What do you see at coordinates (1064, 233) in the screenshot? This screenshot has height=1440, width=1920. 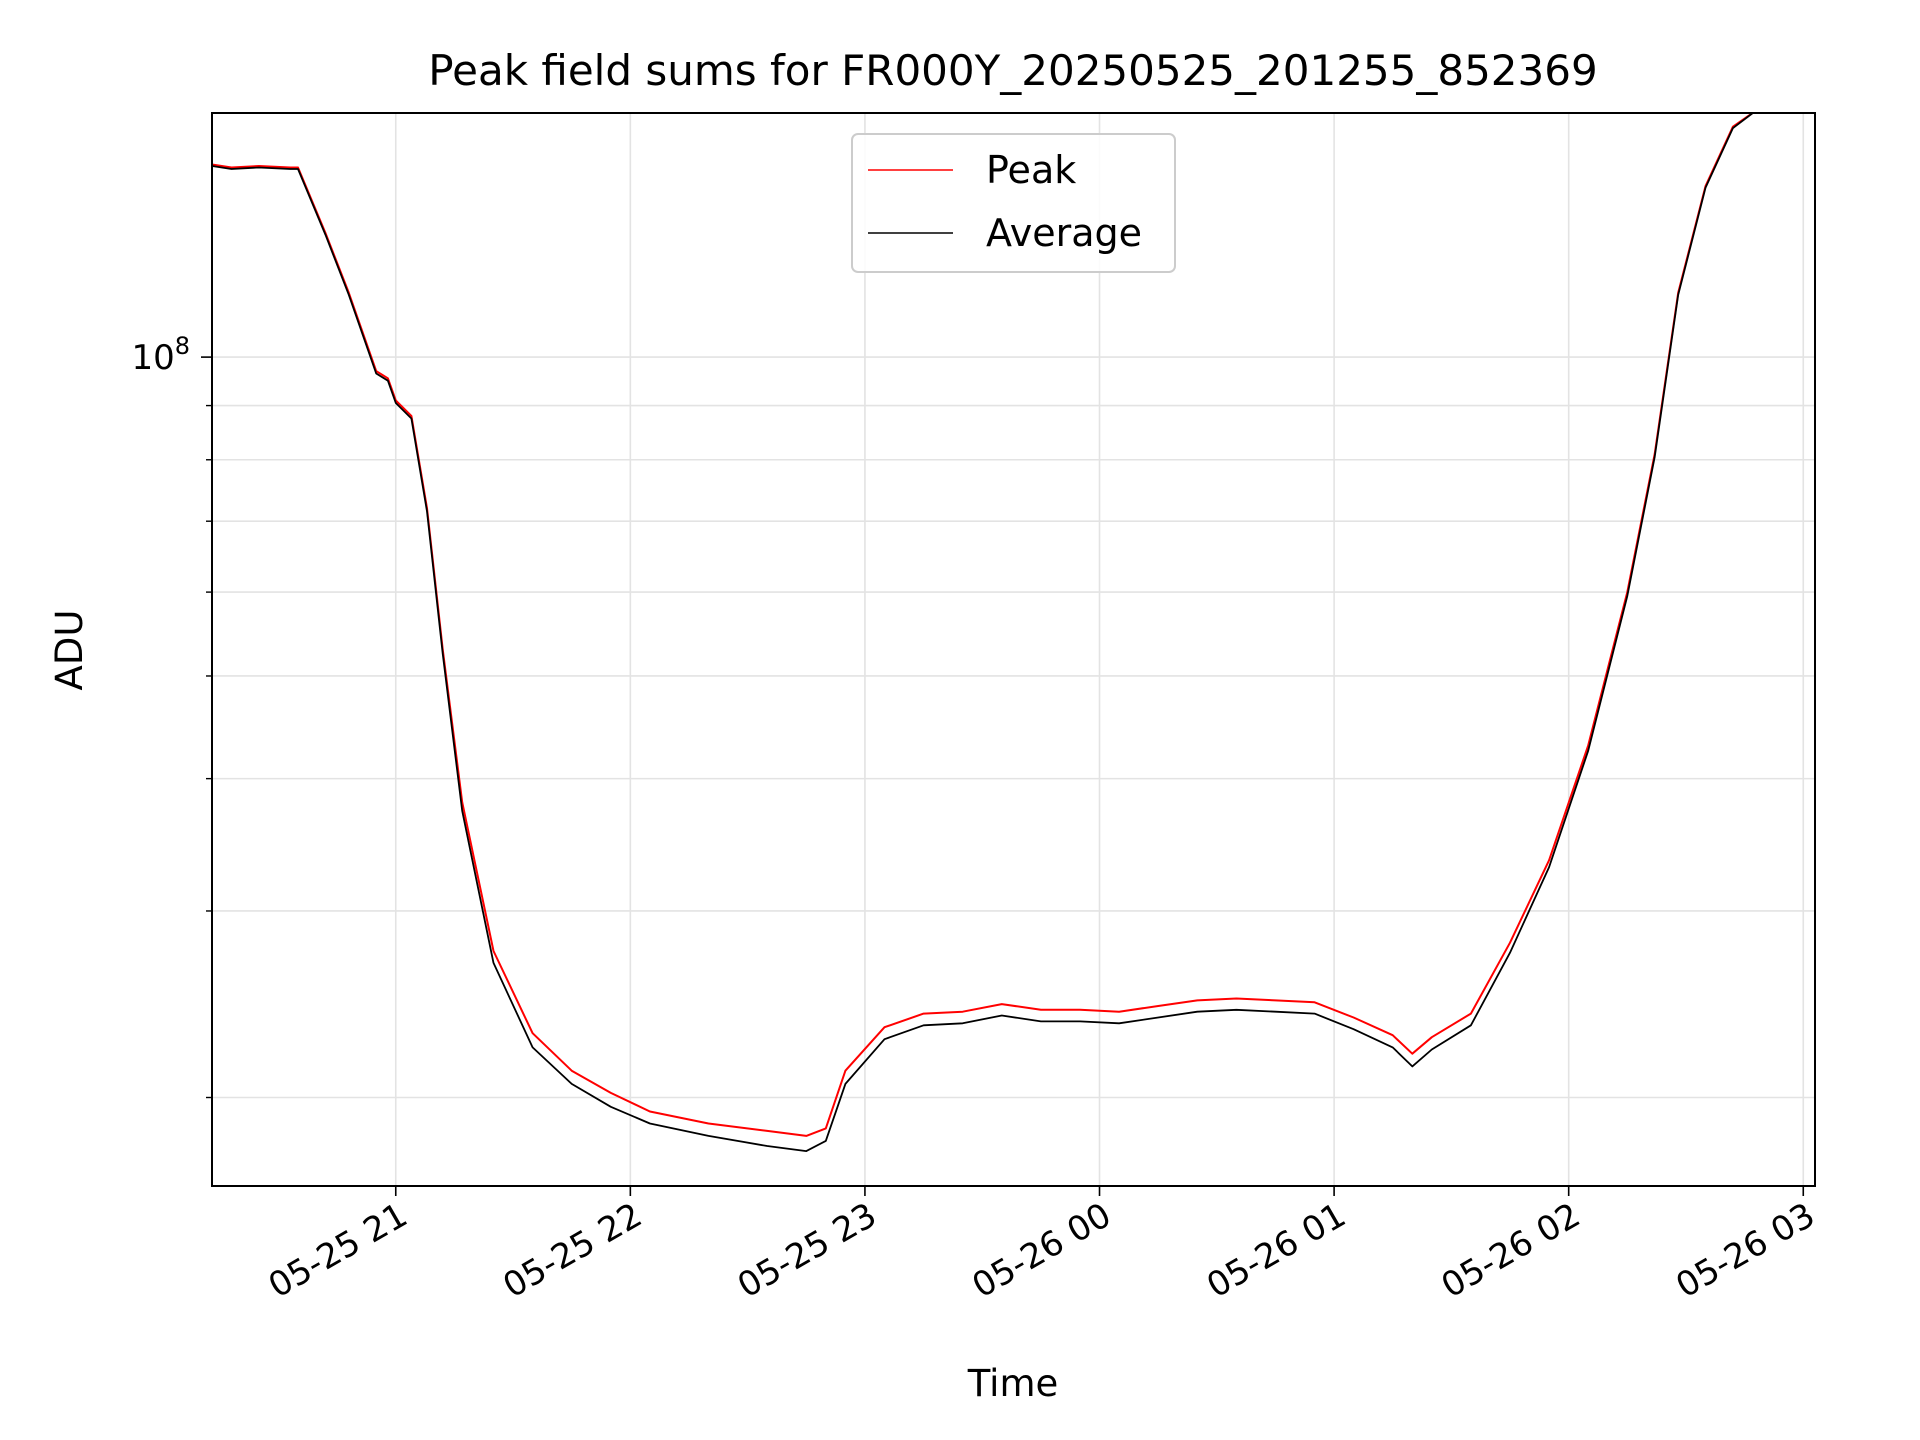 I see `legend-label-average: Average` at bounding box center [1064, 233].